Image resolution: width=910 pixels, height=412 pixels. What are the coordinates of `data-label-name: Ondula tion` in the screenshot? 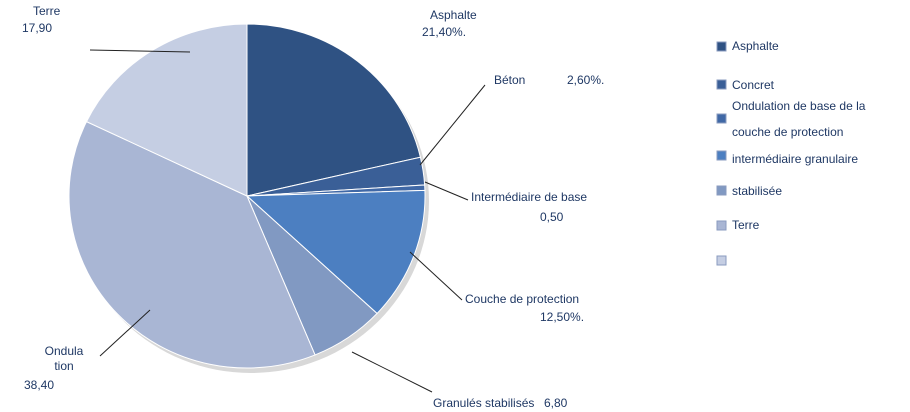 It's located at (64, 358).